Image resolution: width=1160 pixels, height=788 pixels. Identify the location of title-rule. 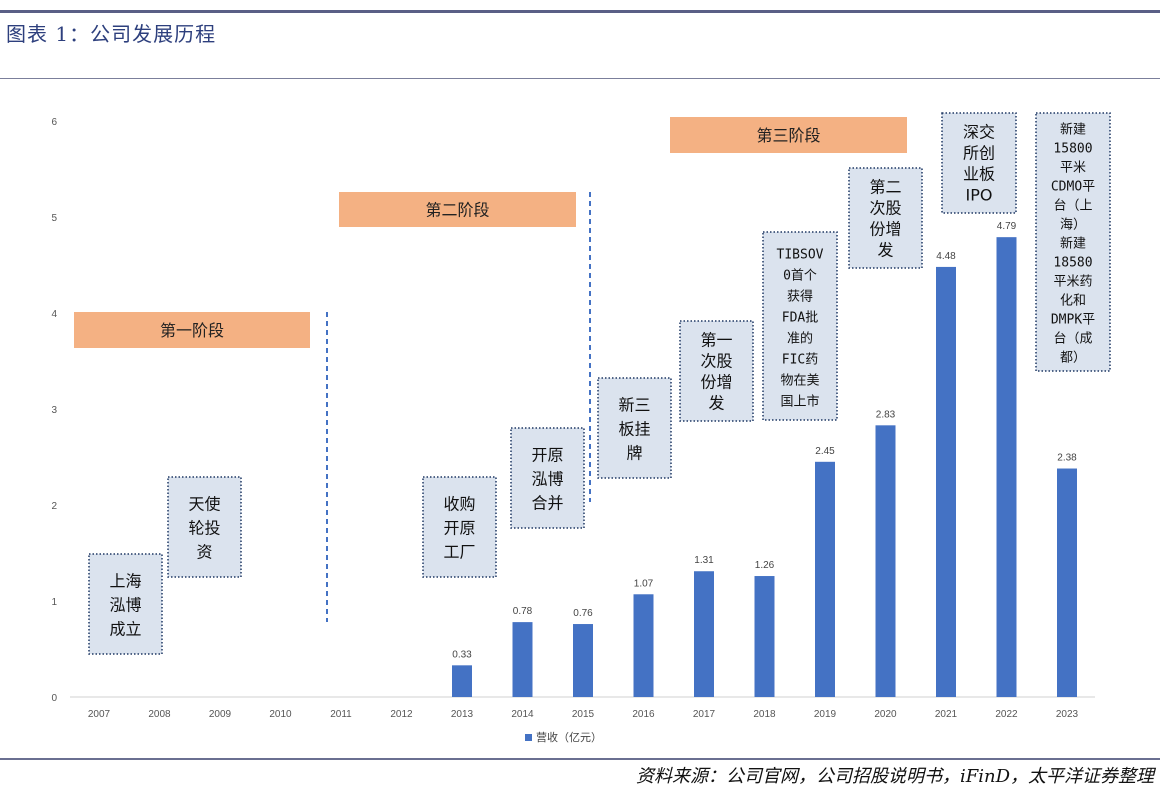
(580, 78).